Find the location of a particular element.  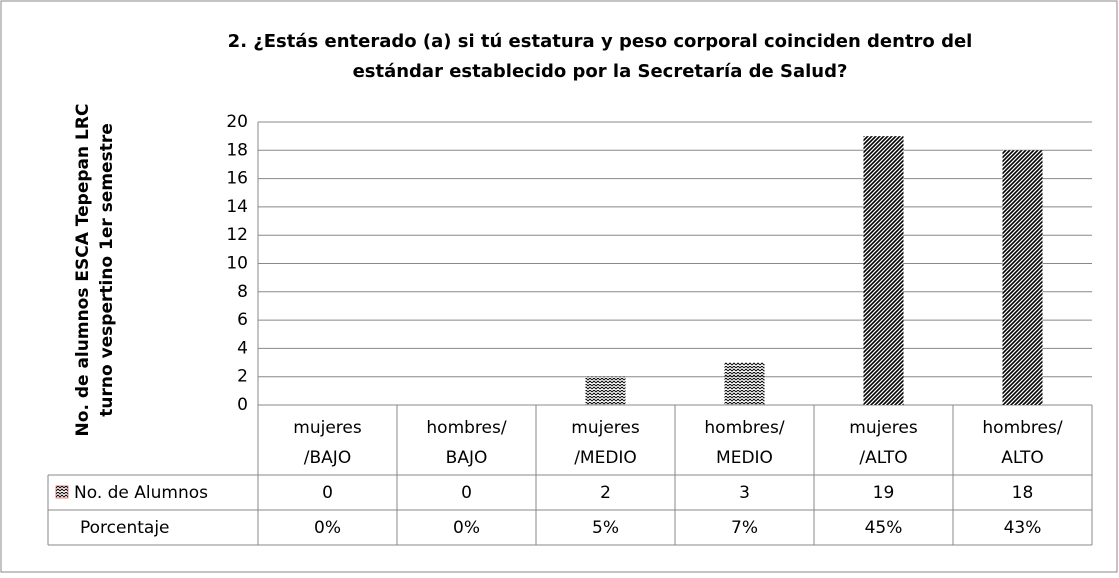

table-value: 7% is located at coordinates (744, 528).